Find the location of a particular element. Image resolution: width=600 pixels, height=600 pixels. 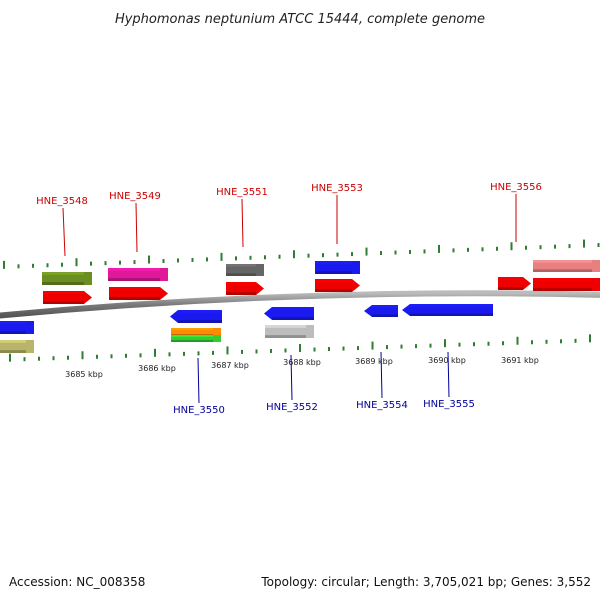

gene-label-hne-3552: HNE_3552 is located at coordinates (292, 407).